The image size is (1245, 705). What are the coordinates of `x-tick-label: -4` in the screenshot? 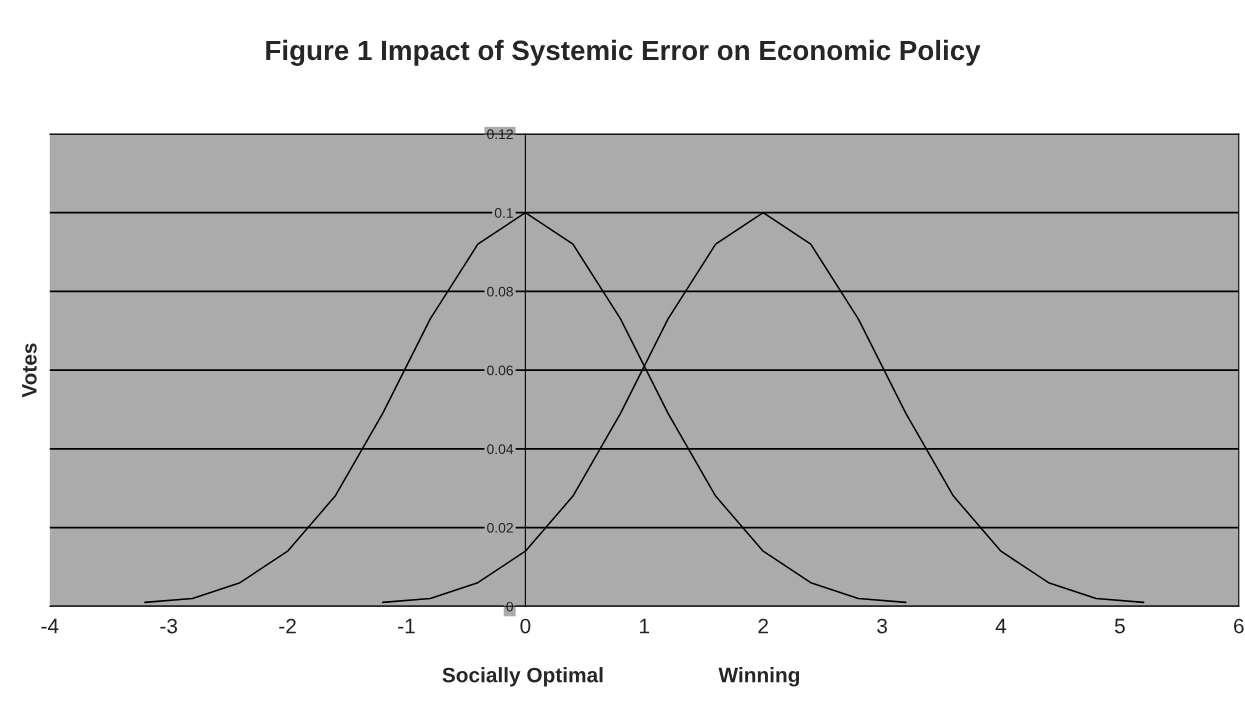 It's located at (50, 626).